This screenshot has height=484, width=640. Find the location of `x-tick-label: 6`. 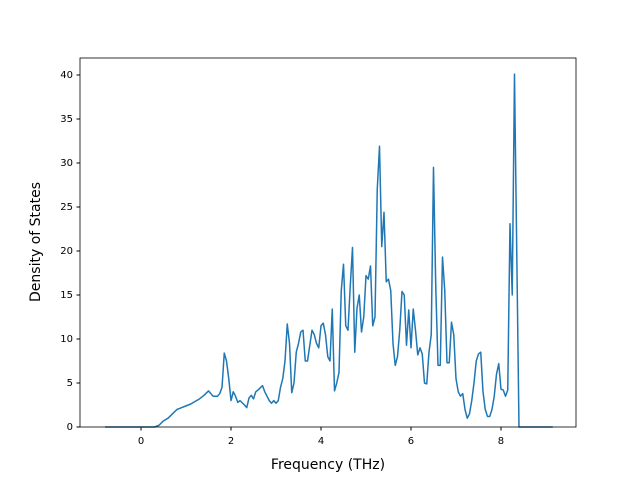

x-tick-label: 6 is located at coordinates (411, 441).